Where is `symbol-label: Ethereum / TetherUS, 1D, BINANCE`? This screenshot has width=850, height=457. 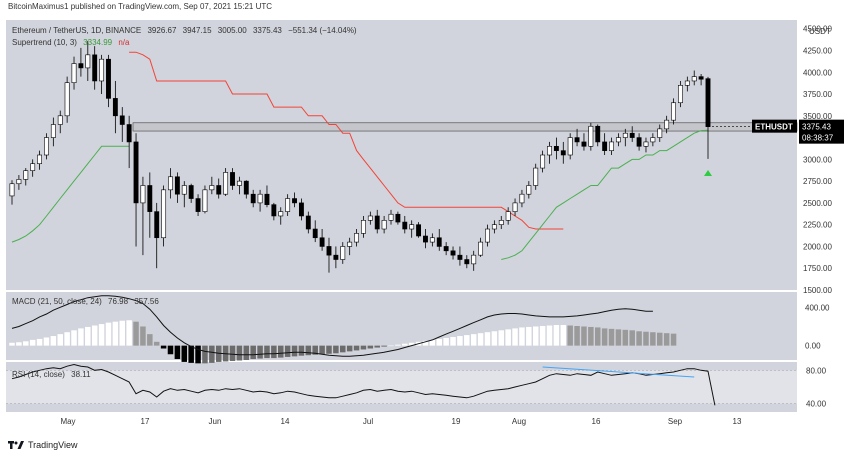
symbol-label: Ethereum / TetherUS, 1D, BINANCE is located at coordinates (77, 30).